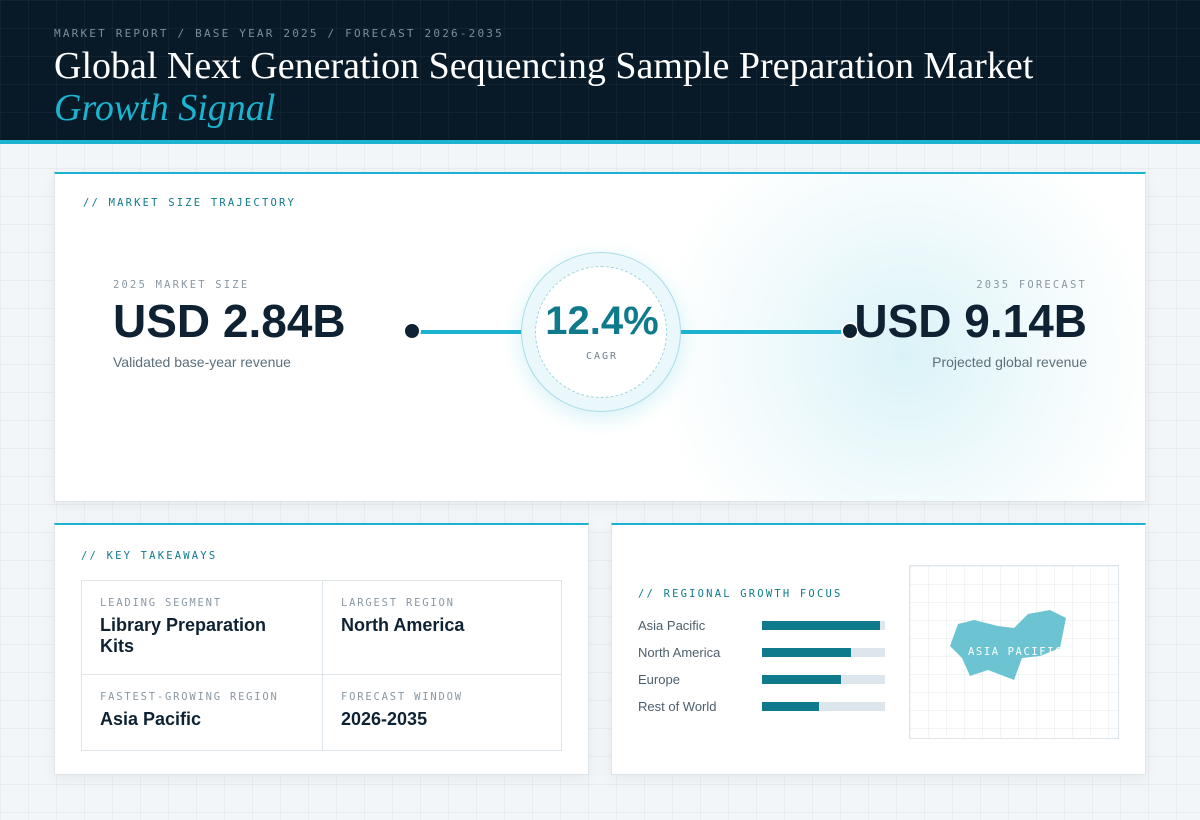  I want to click on takeaway-label: LARGEST REGION, so click(398, 603).